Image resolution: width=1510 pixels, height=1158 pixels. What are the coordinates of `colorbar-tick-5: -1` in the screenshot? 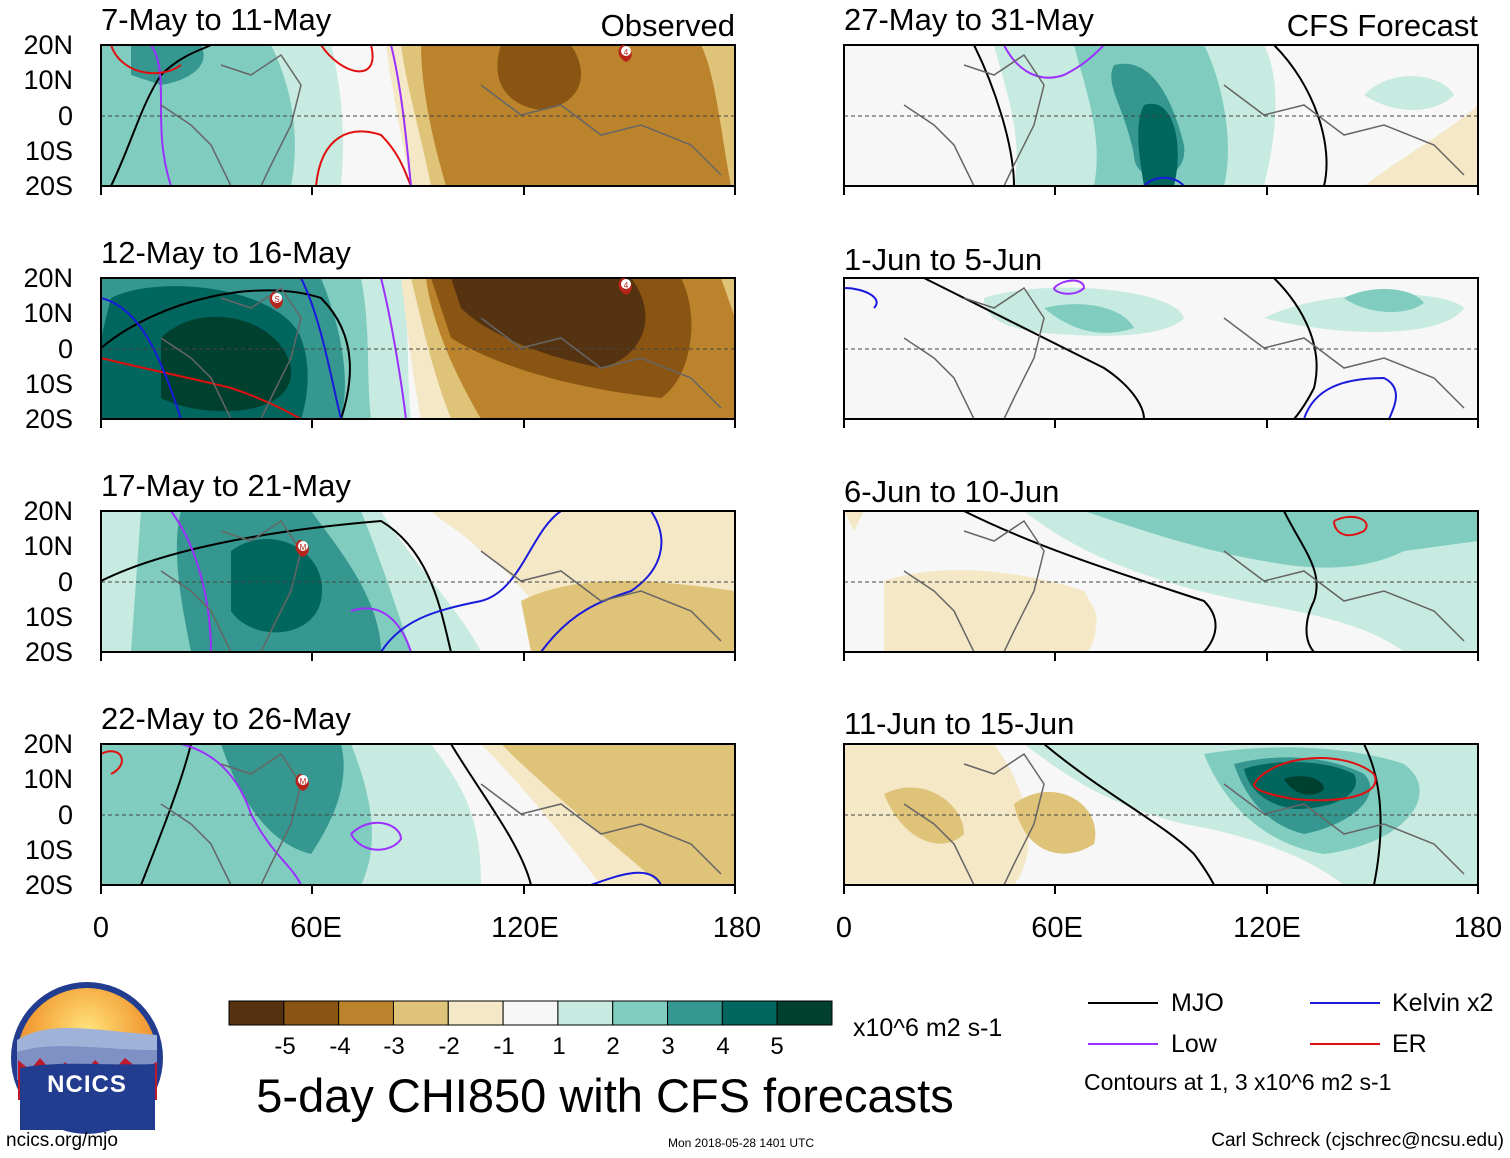 It's located at (503, 1046).